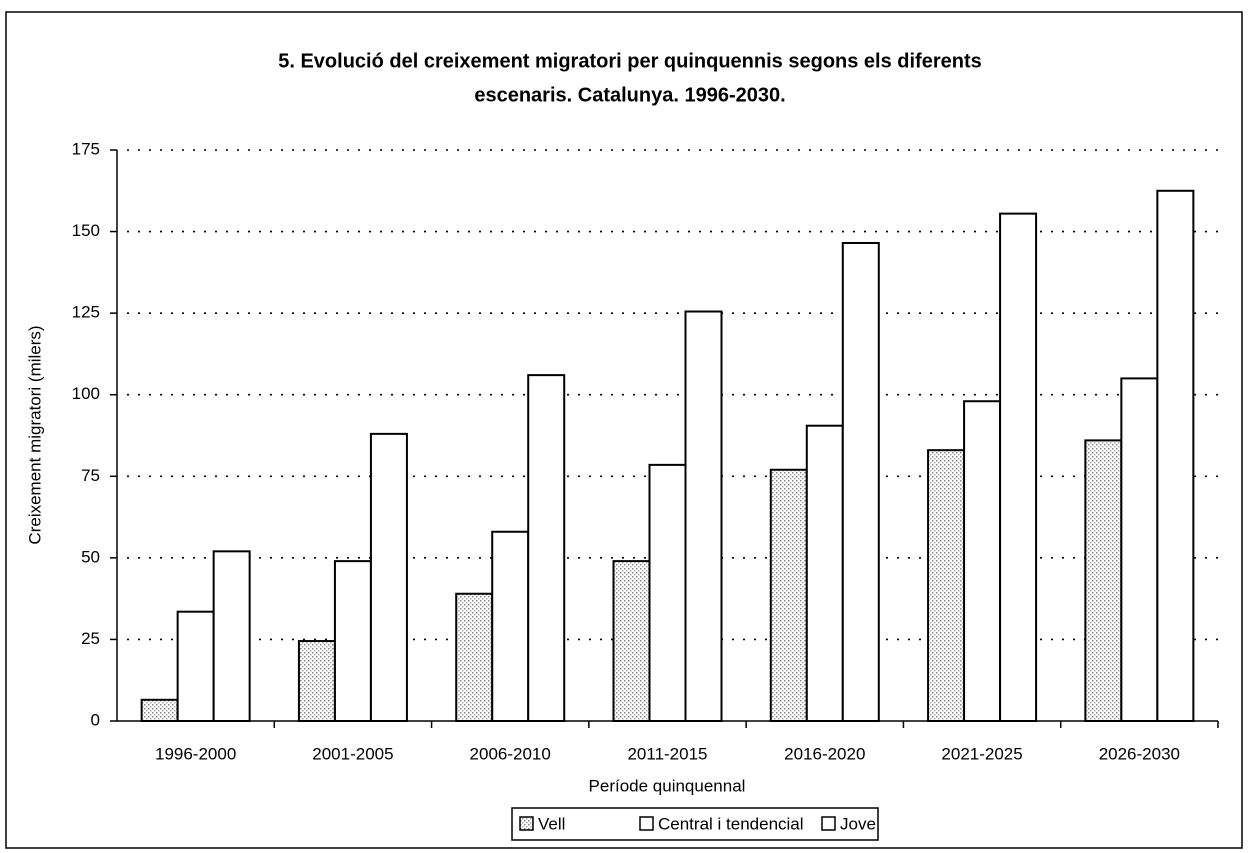 The height and width of the screenshot is (853, 1249). Describe the element at coordinates (858, 823) in the screenshot. I see `legend-label: Jove` at that location.